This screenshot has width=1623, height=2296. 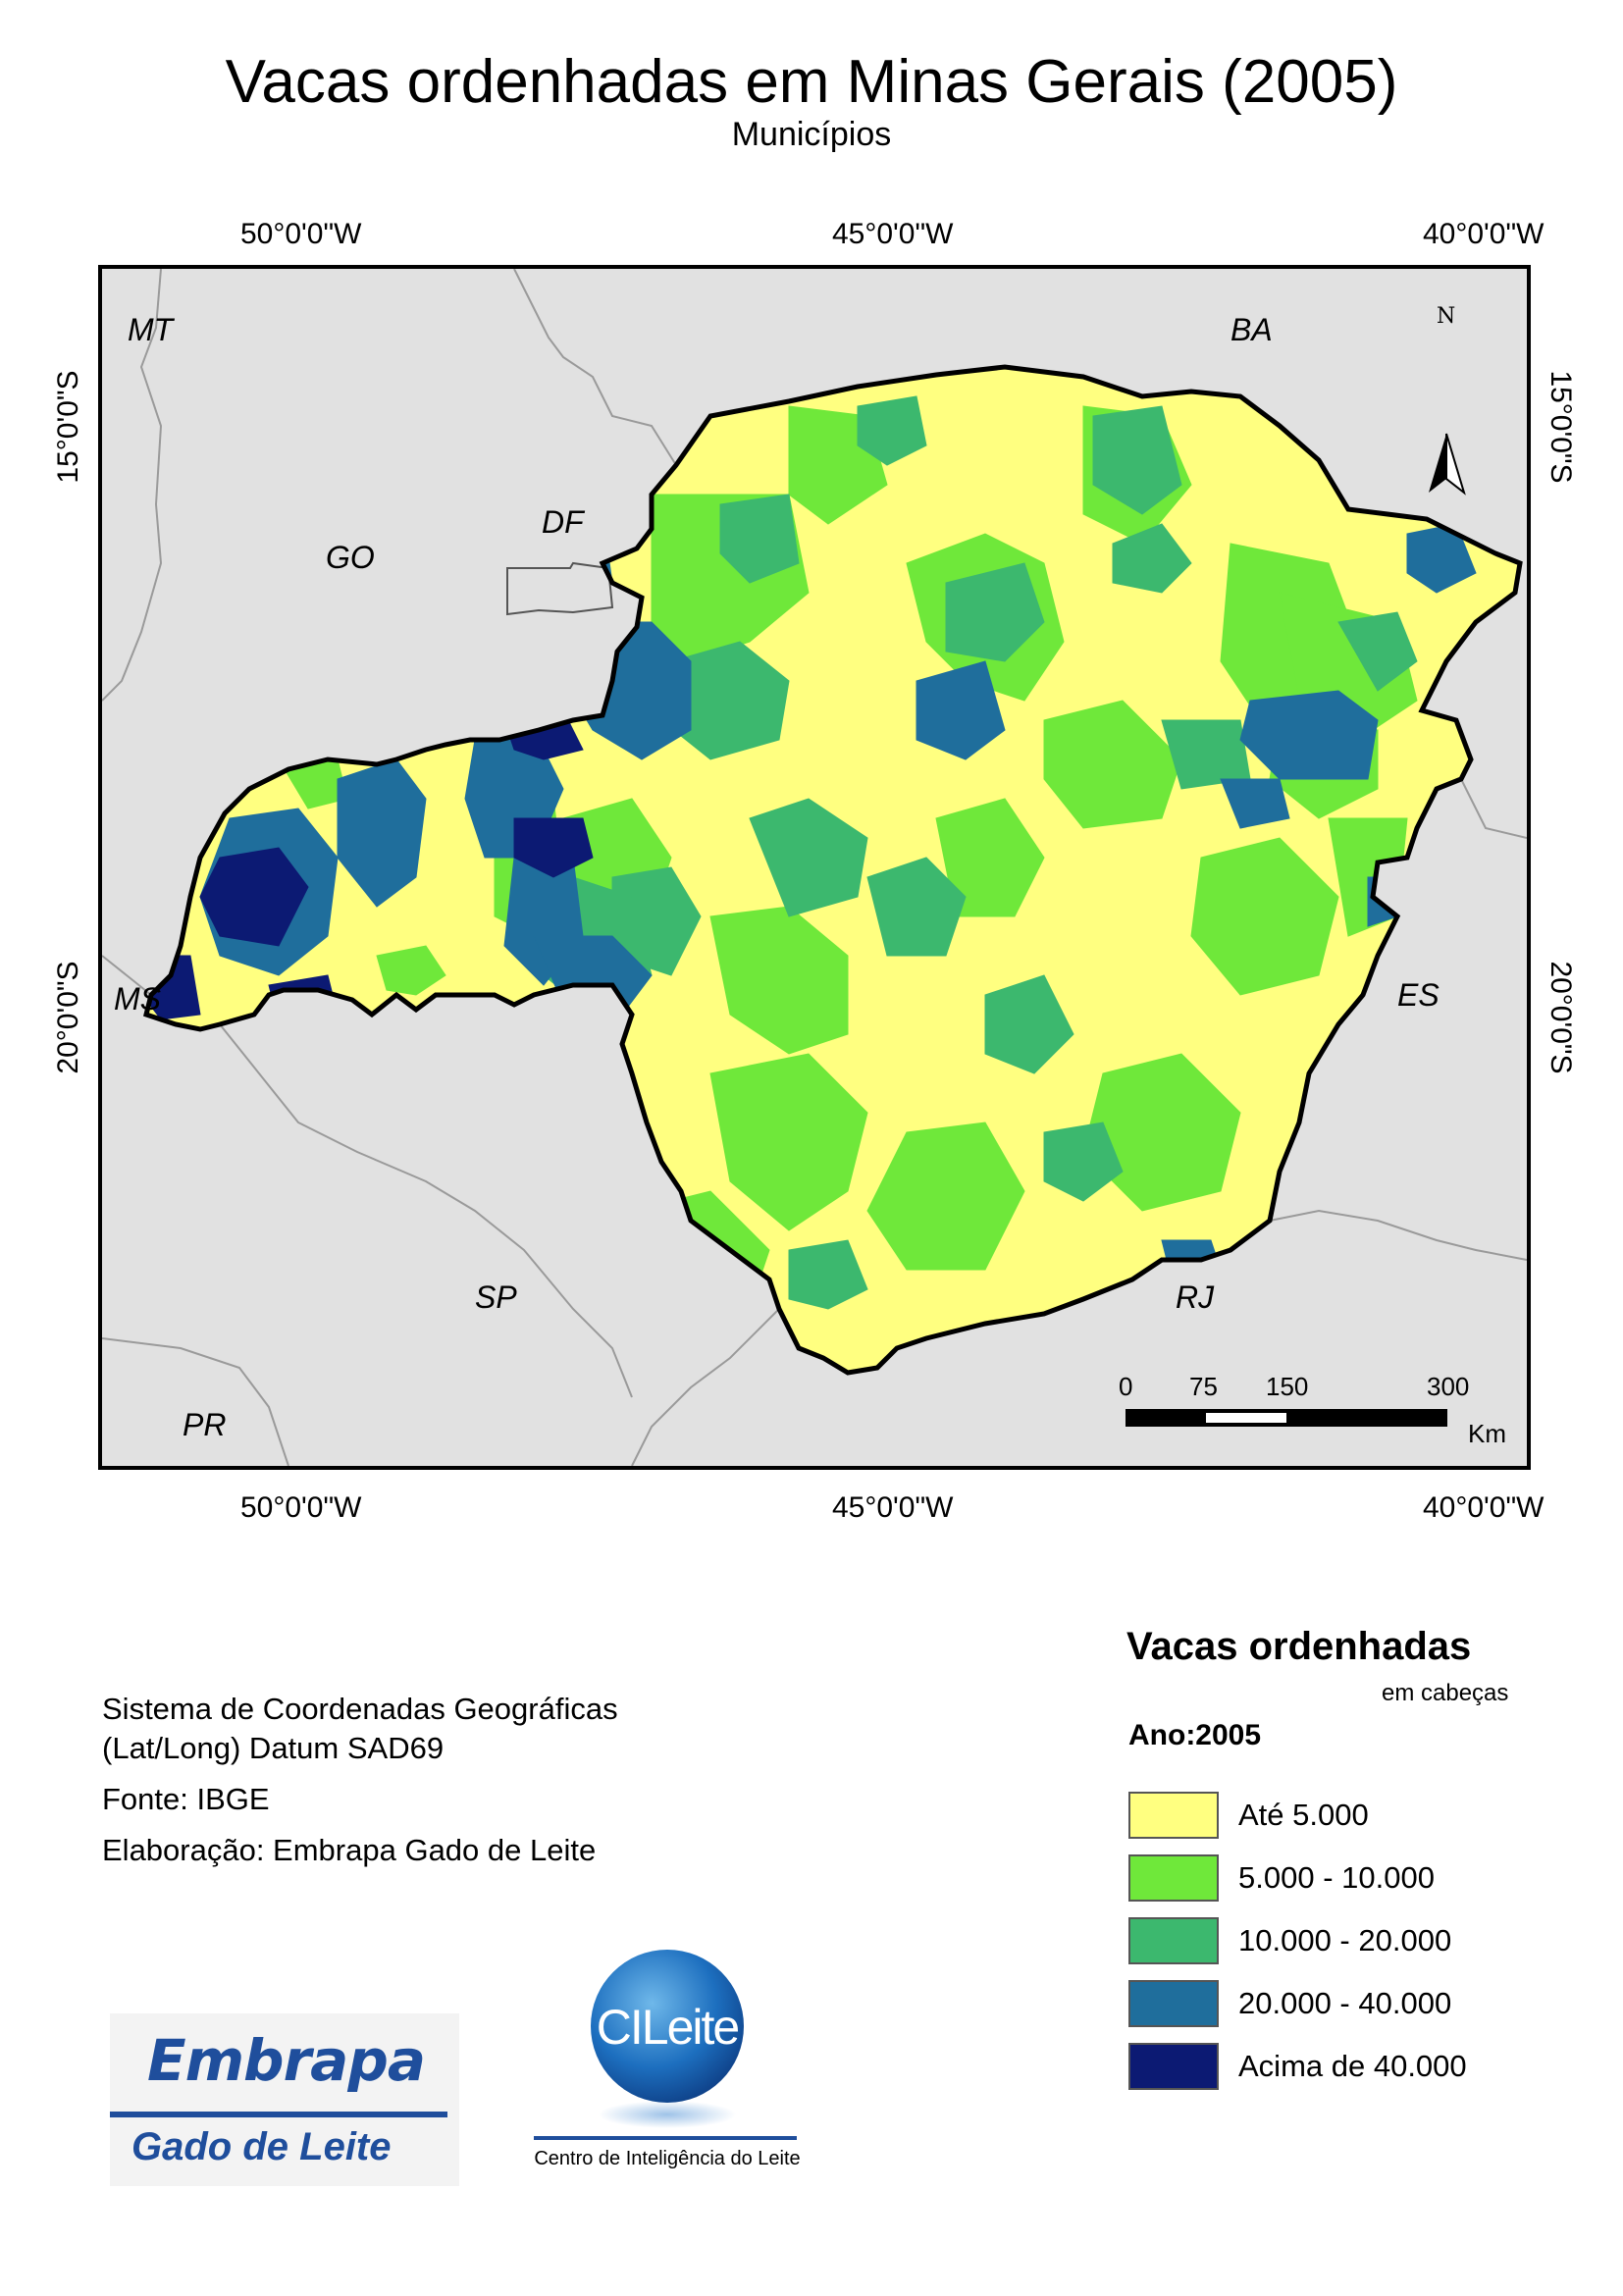 What do you see at coordinates (563, 522) in the screenshot?
I see `state-label-df: DF` at bounding box center [563, 522].